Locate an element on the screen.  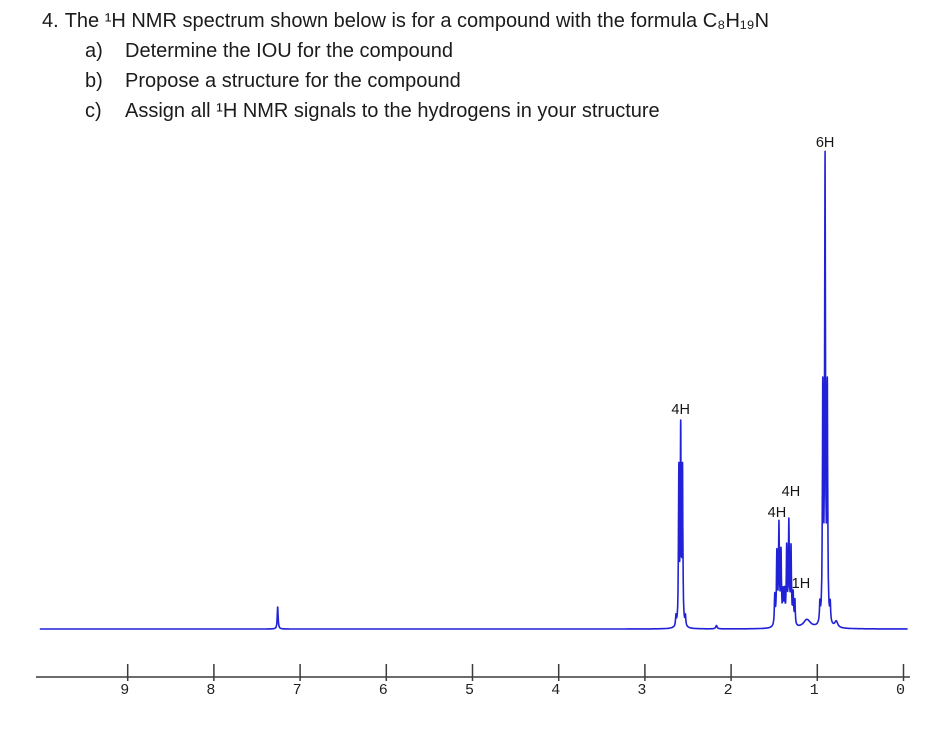
x-axis-tick-label: 8 is located at coordinates (210, 690).